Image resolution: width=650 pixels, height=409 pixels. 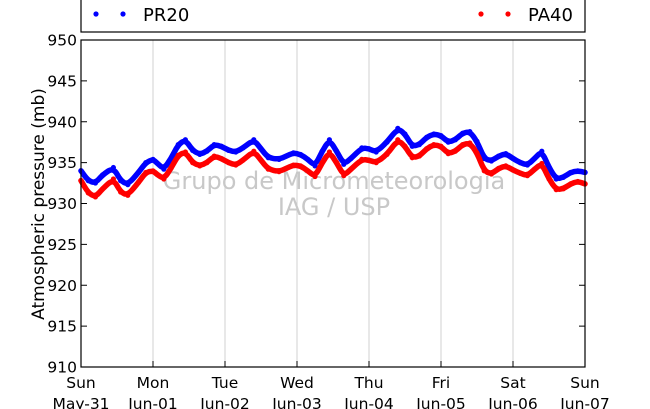 I want to click on x-tick-label-day: Tue, so click(x=224, y=383).